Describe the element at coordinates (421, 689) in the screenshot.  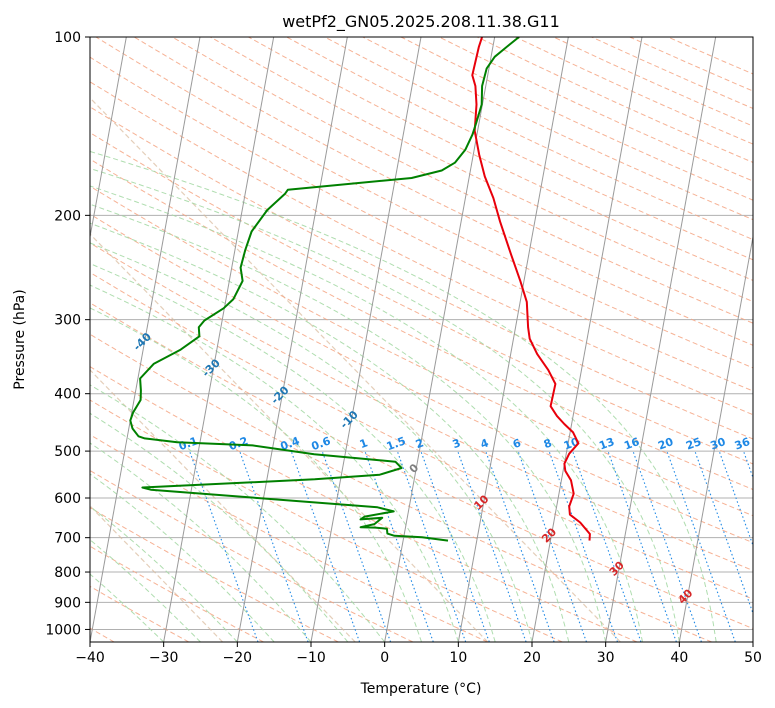
I see `x-axis-label: Temperature (°C)` at that location.